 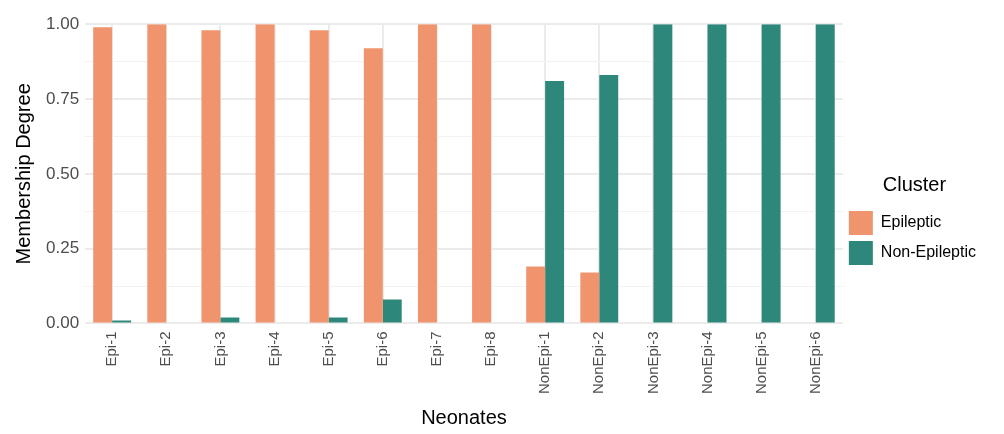 What do you see at coordinates (219, 349) in the screenshot?
I see `x-tick-label: Epi-3` at bounding box center [219, 349].